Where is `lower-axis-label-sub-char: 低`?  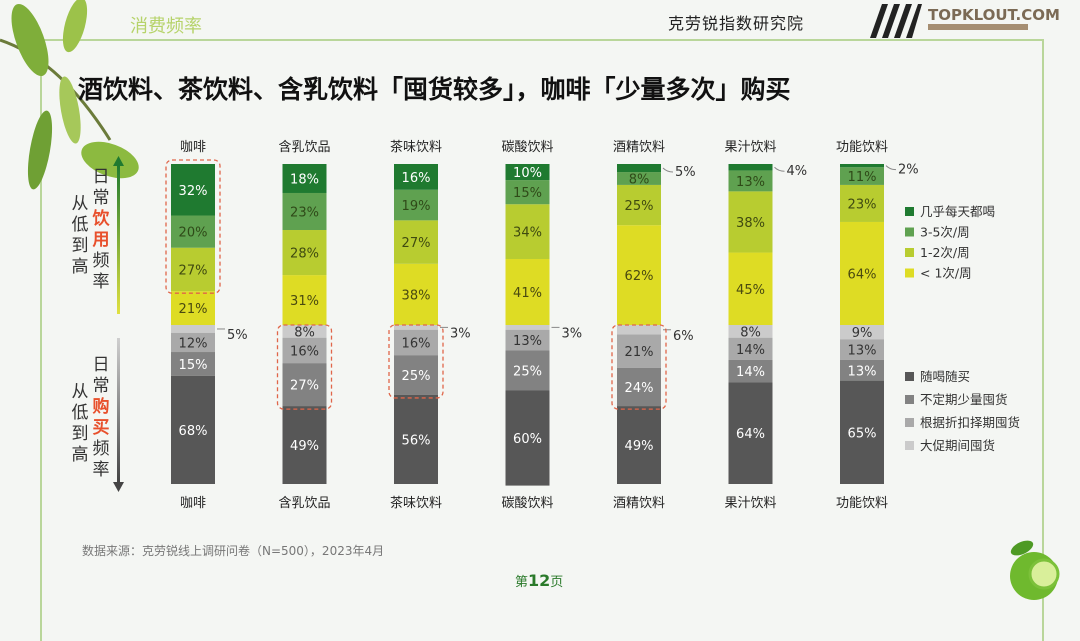 lower-axis-label-sub-char: 低 is located at coordinates (80, 413).